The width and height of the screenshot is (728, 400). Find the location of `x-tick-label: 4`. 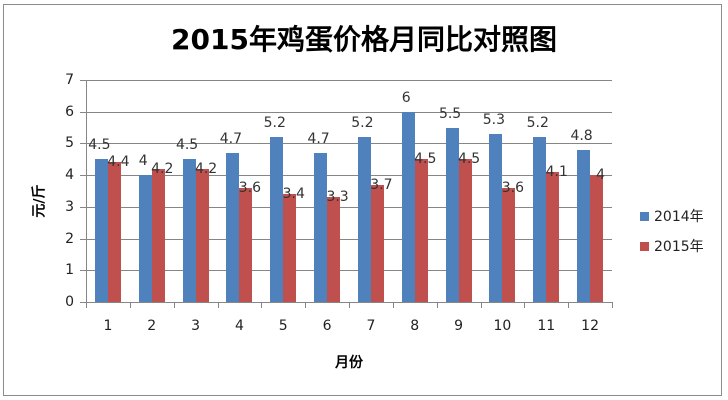

x-tick-label: 4 is located at coordinates (239, 326).